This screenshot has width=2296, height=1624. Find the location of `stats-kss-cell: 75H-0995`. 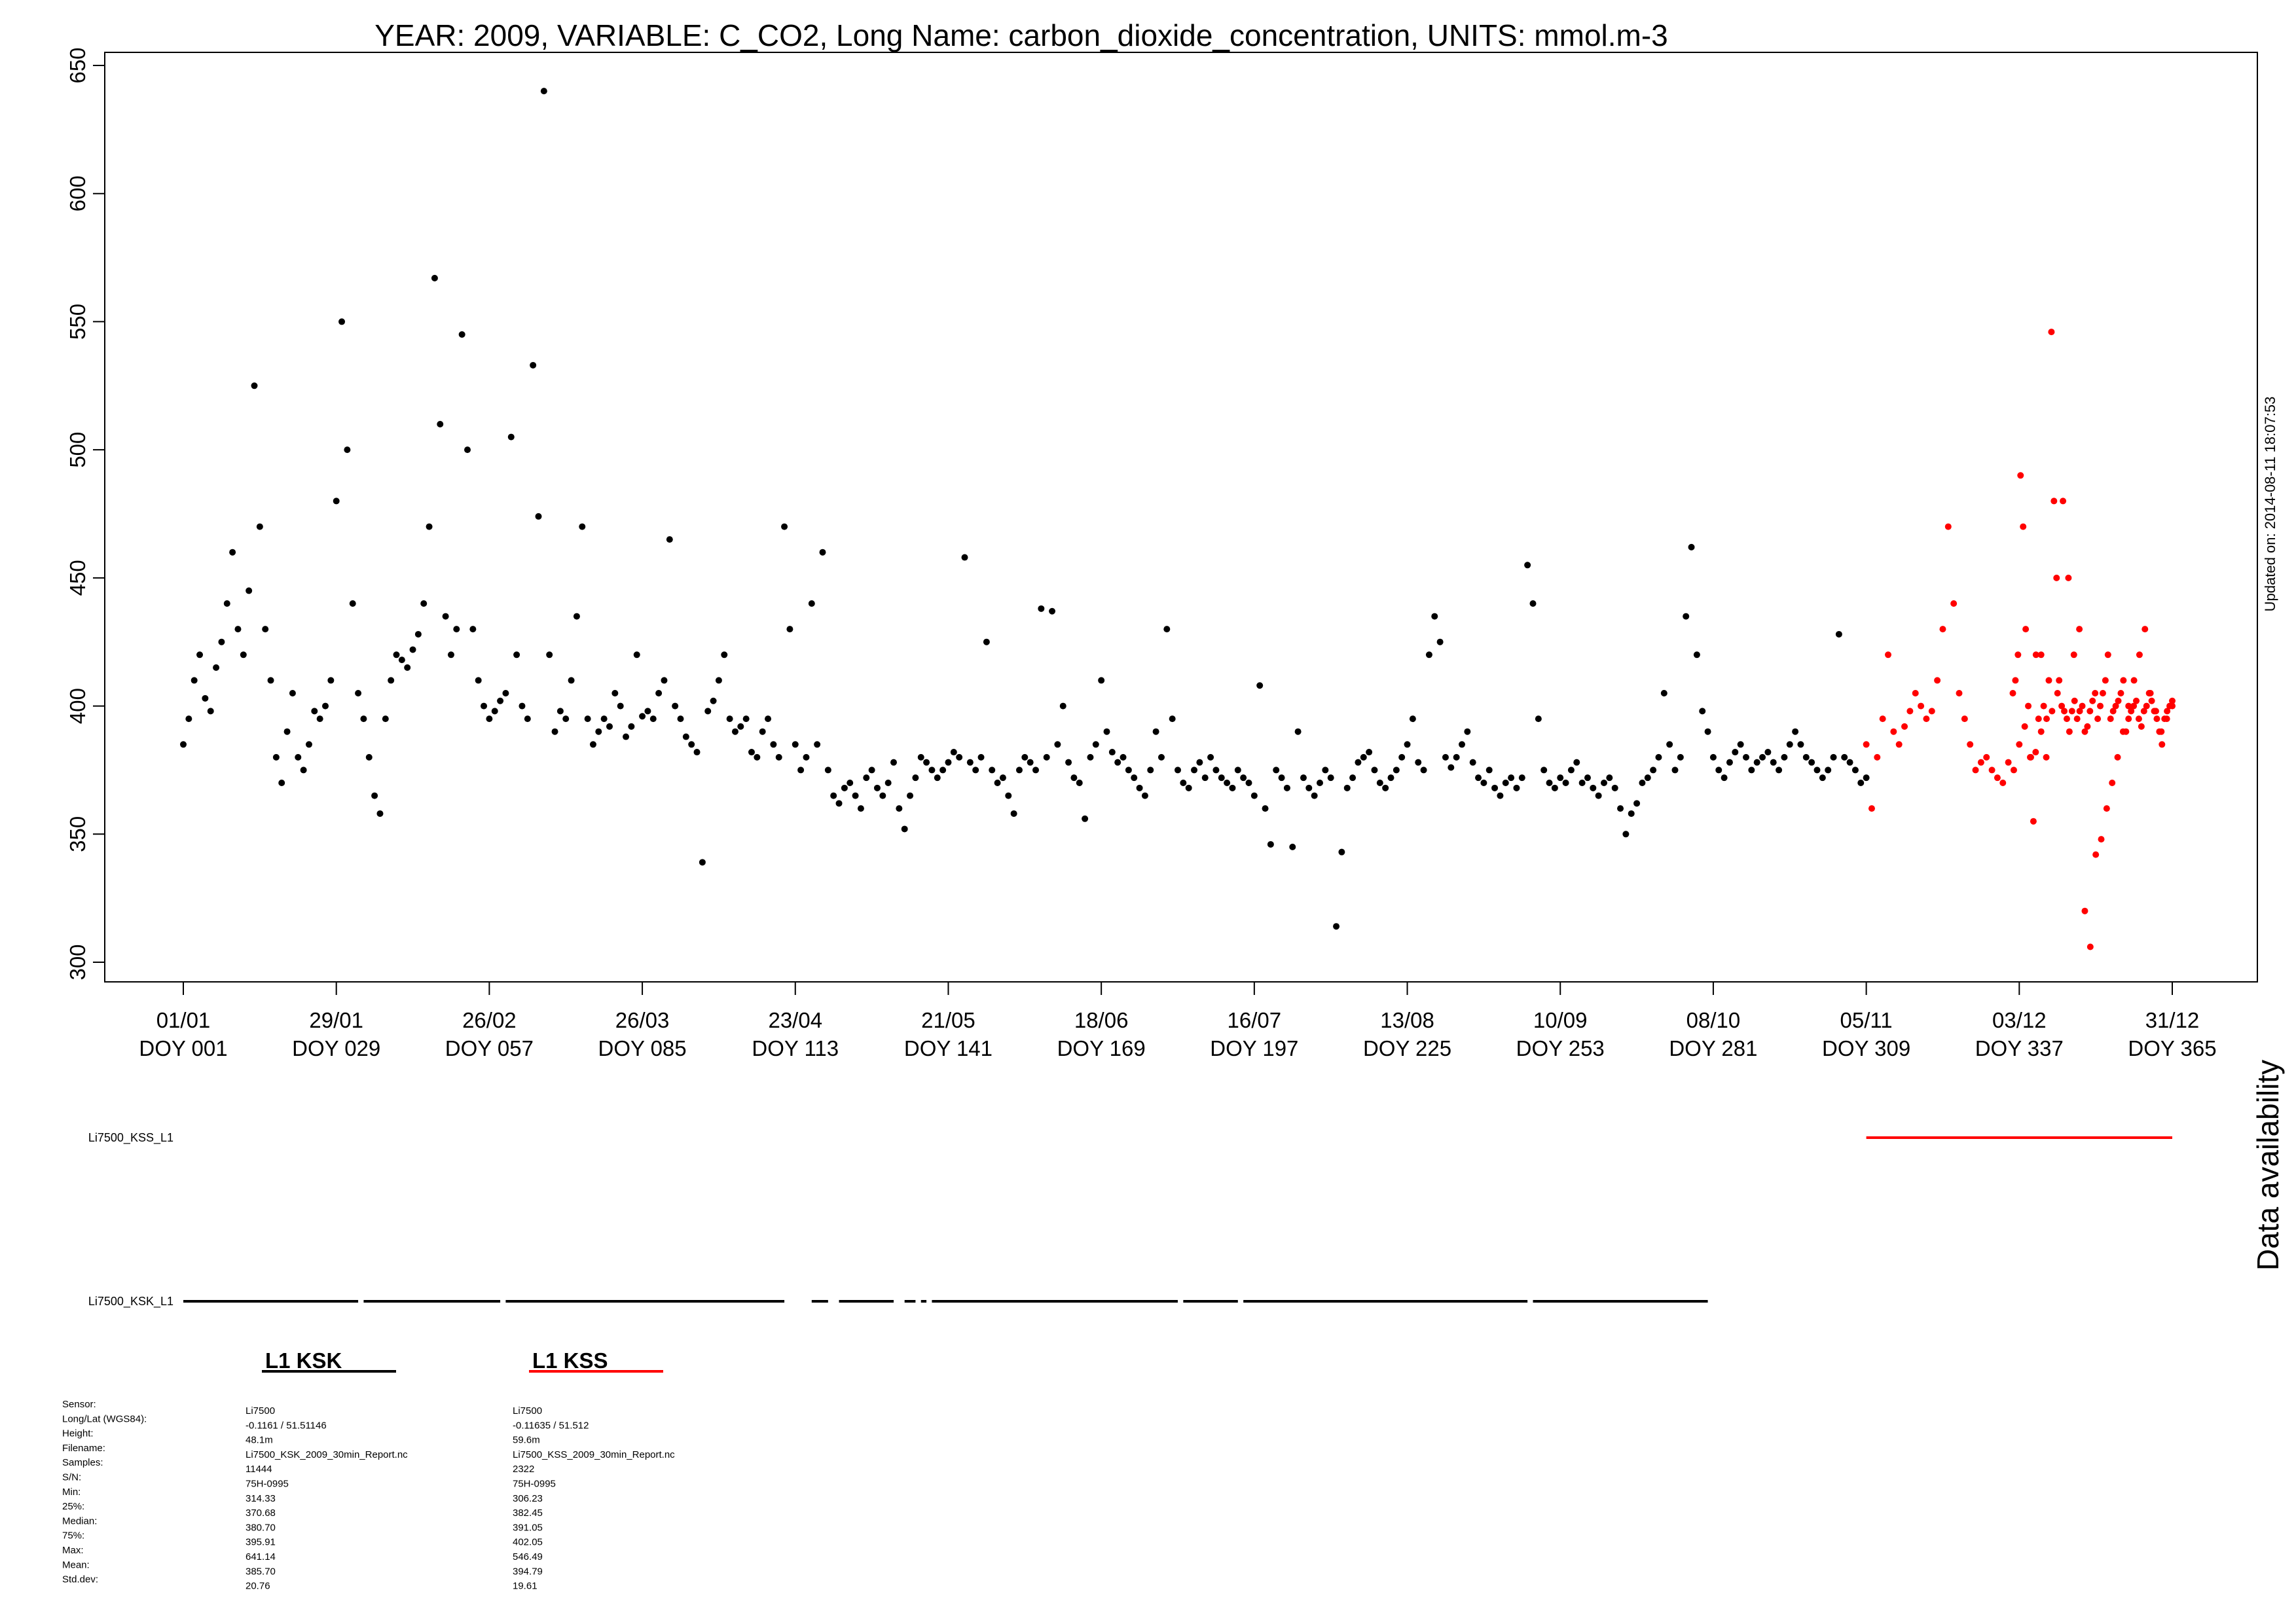

stats-kss-cell: 75H-0995 is located at coordinates (534, 1484).